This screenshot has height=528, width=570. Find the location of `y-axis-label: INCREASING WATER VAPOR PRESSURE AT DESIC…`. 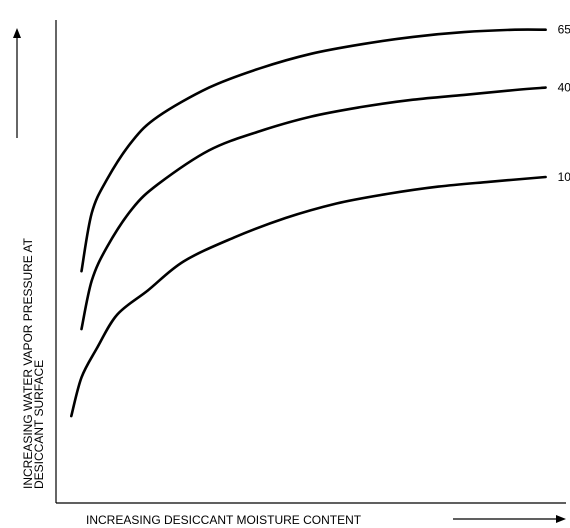

y-axis-label: INCREASING WATER VAPOR PRESSURE AT DESIC… is located at coordinates (33, 363).